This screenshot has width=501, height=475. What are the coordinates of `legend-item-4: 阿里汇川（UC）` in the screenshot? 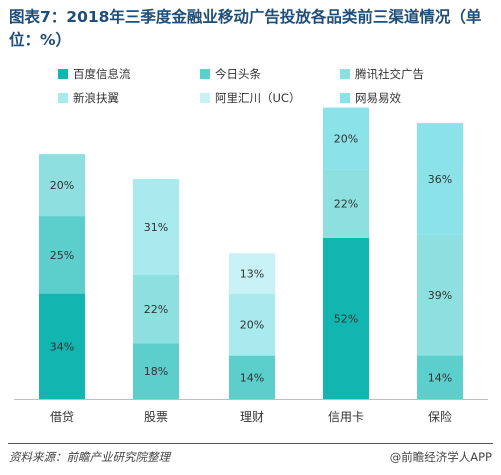 It's located at (250, 98).